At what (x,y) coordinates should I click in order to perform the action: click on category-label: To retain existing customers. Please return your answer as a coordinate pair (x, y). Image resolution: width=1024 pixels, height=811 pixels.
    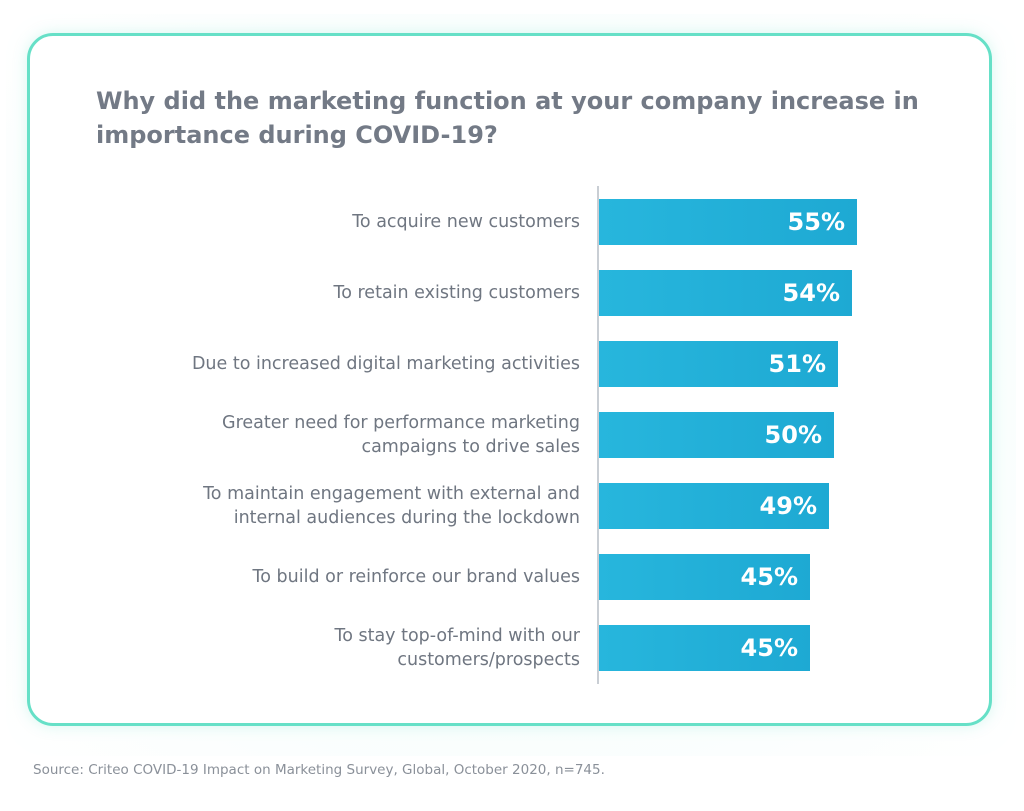
    Looking at the image, I should click on (345, 293).